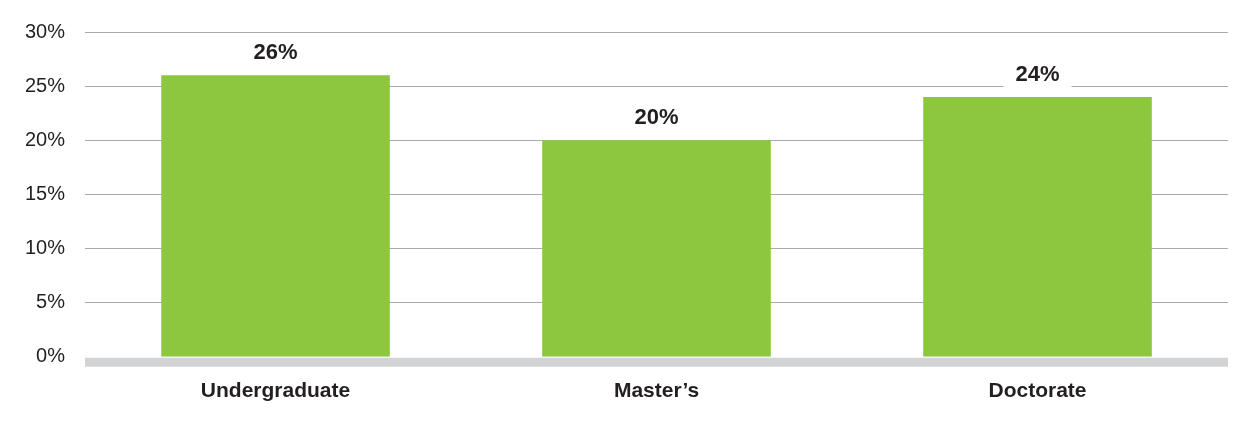 The image size is (1243, 423). What do you see at coordinates (45, 84) in the screenshot?
I see `y-tick-label: 25%` at bounding box center [45, 84].